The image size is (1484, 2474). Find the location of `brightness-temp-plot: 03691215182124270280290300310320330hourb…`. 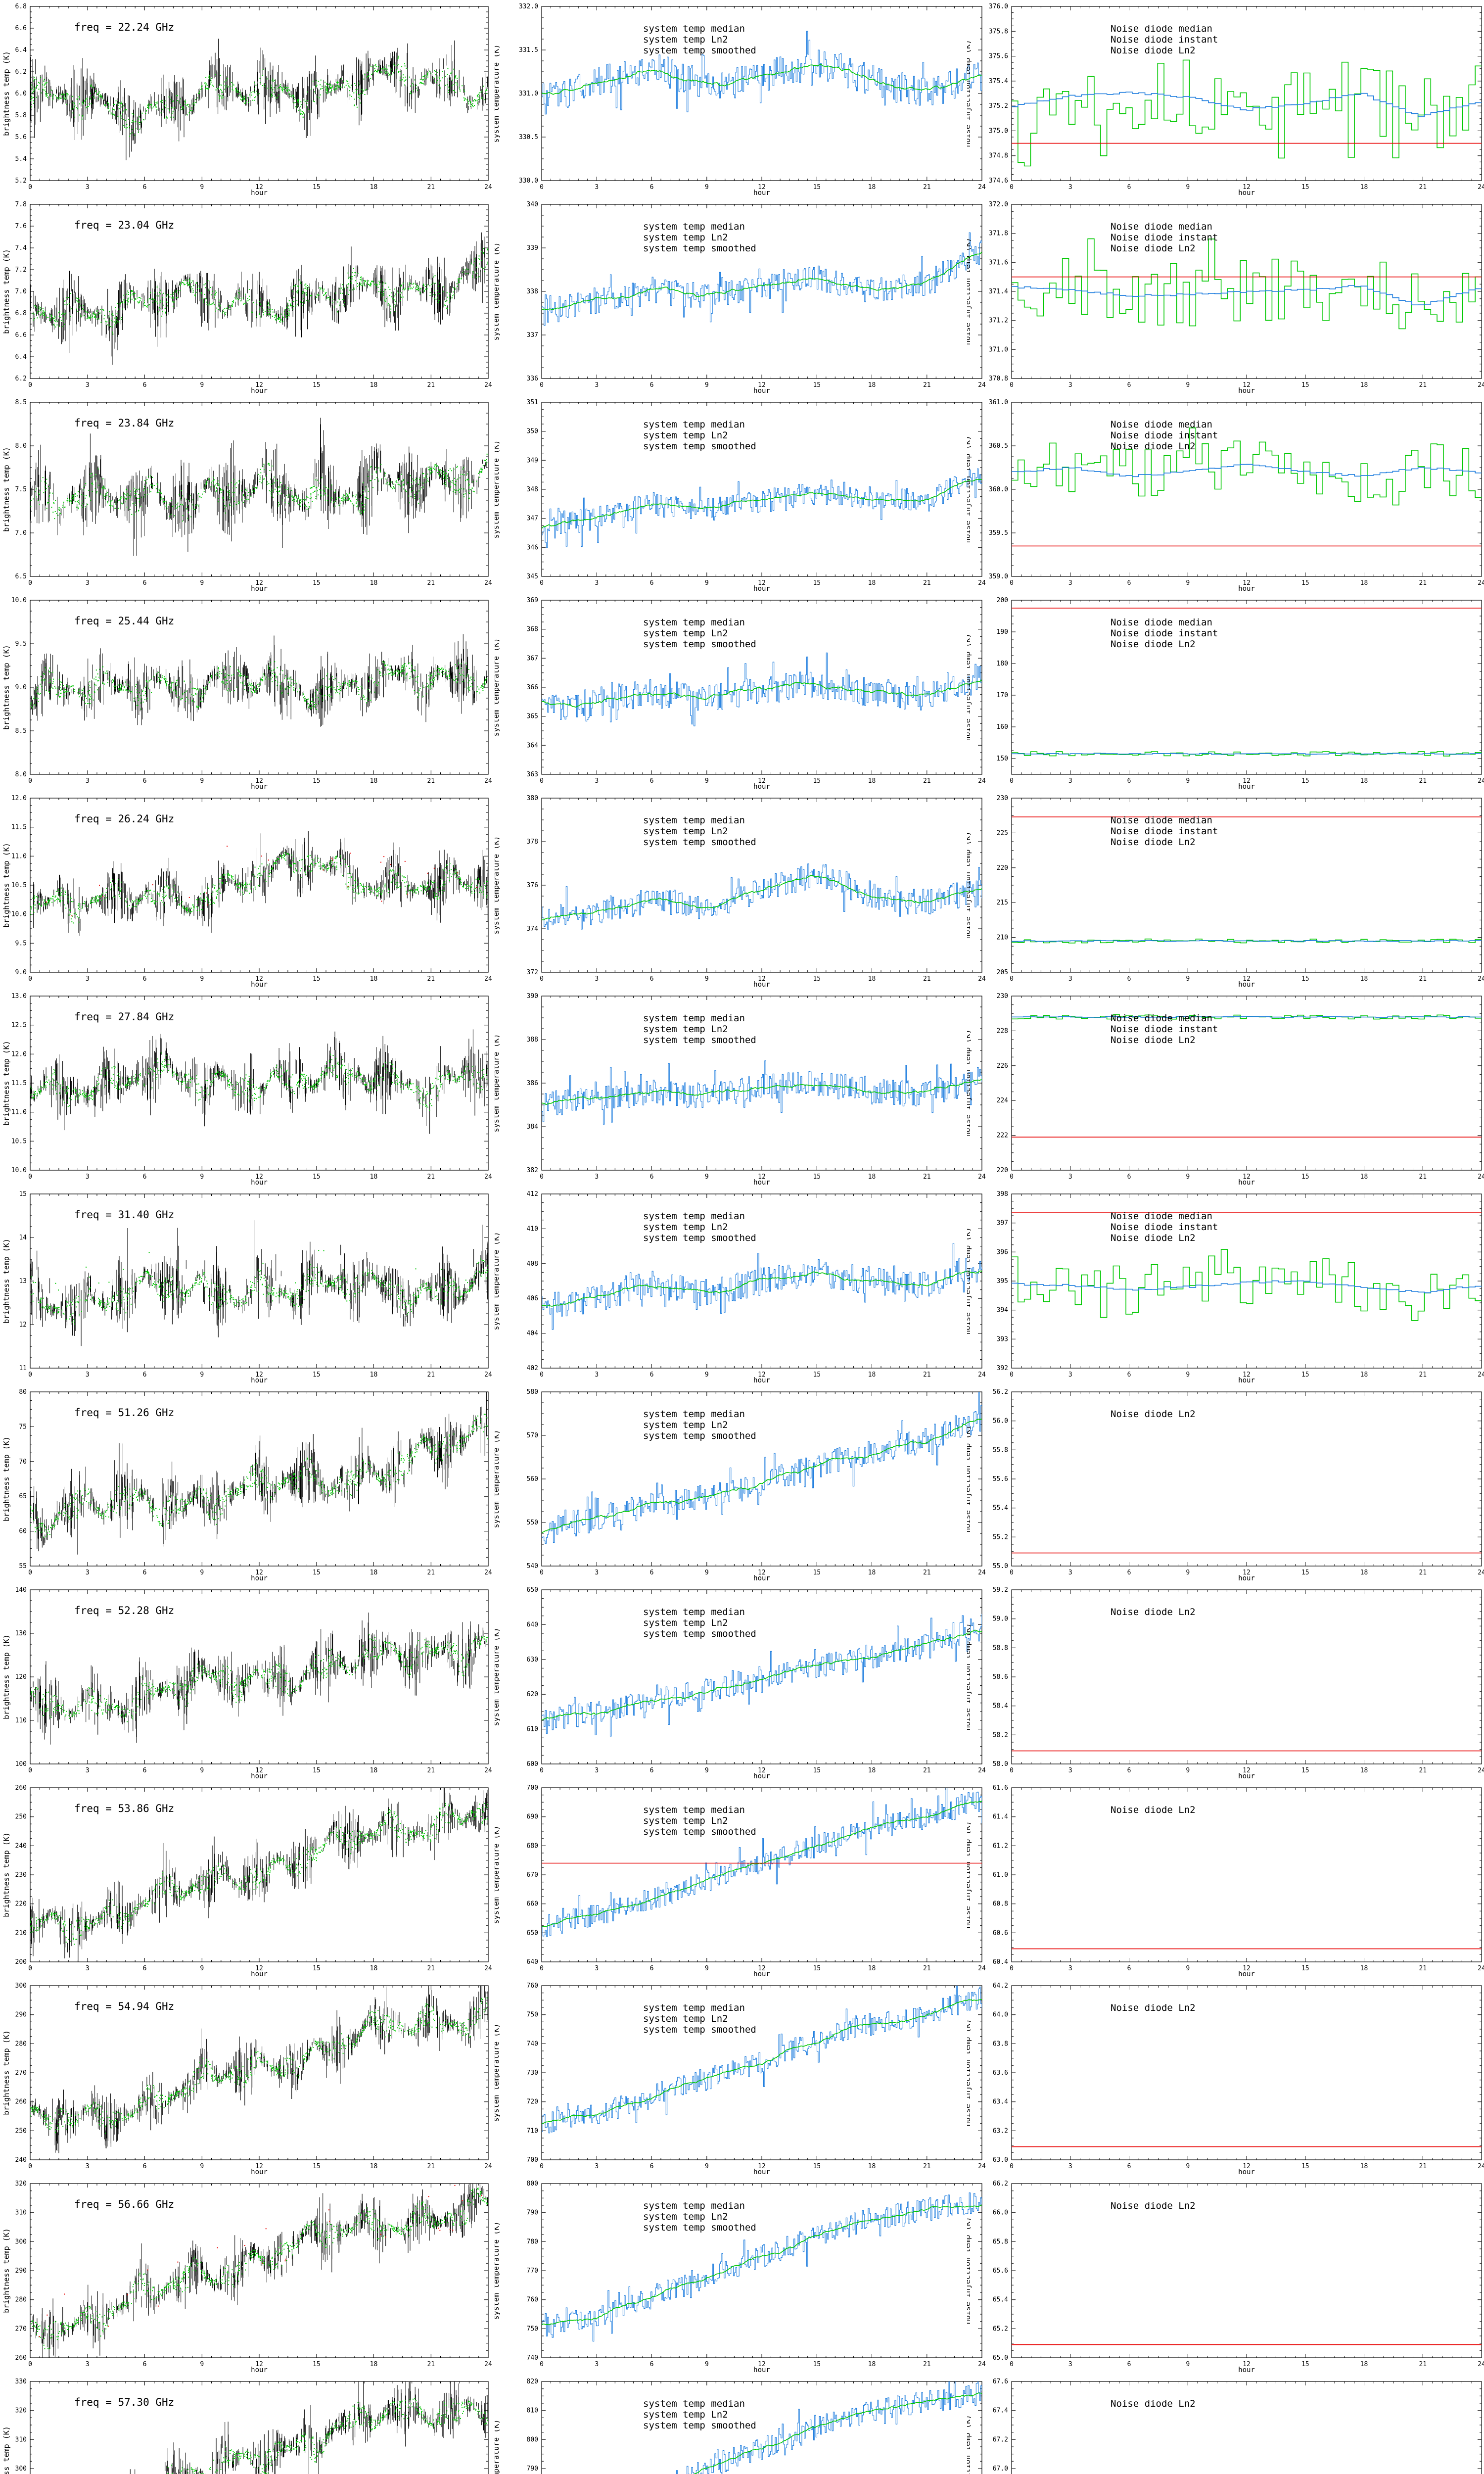

brightness-temp-plot: 03691215182124270280290300310320330hourb… is located at coordinates (245, 2426).